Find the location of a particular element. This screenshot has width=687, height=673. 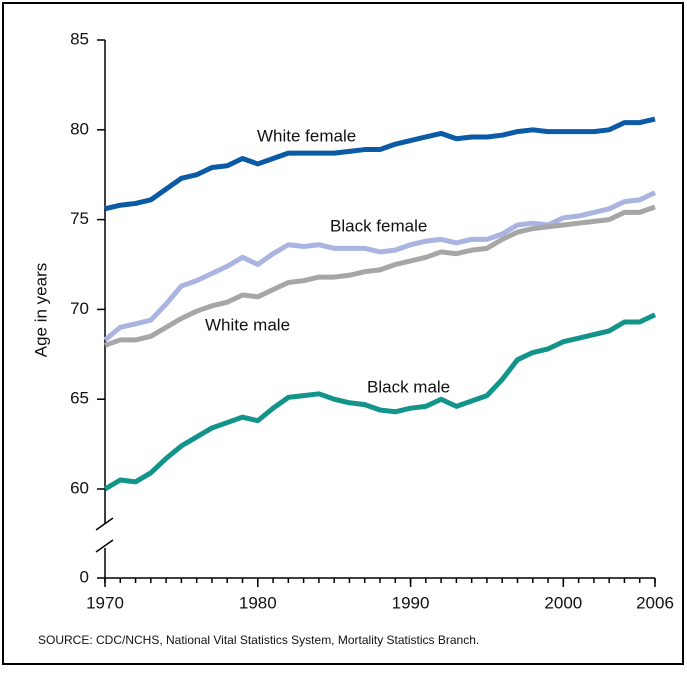

x-tick-label: 1980 is located at coordinates (258, 602).